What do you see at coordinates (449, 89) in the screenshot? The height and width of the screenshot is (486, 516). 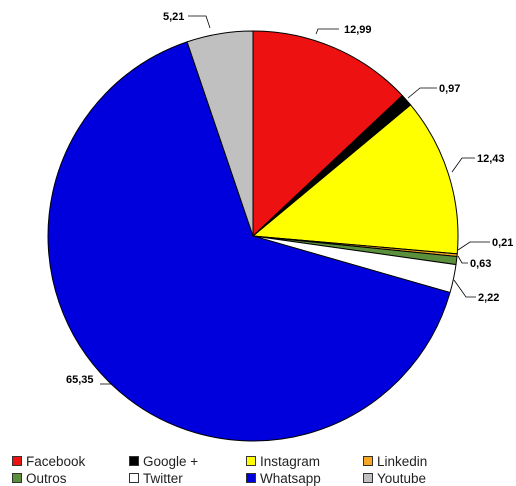 I see `data-label-google: 0,97` at bounding box center [449, 89].